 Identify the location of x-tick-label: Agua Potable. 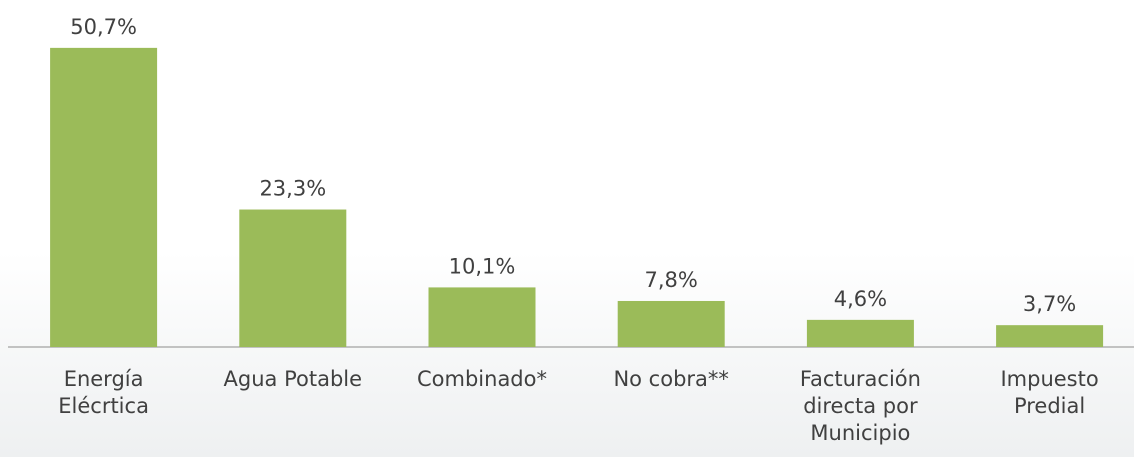
(293, 379).